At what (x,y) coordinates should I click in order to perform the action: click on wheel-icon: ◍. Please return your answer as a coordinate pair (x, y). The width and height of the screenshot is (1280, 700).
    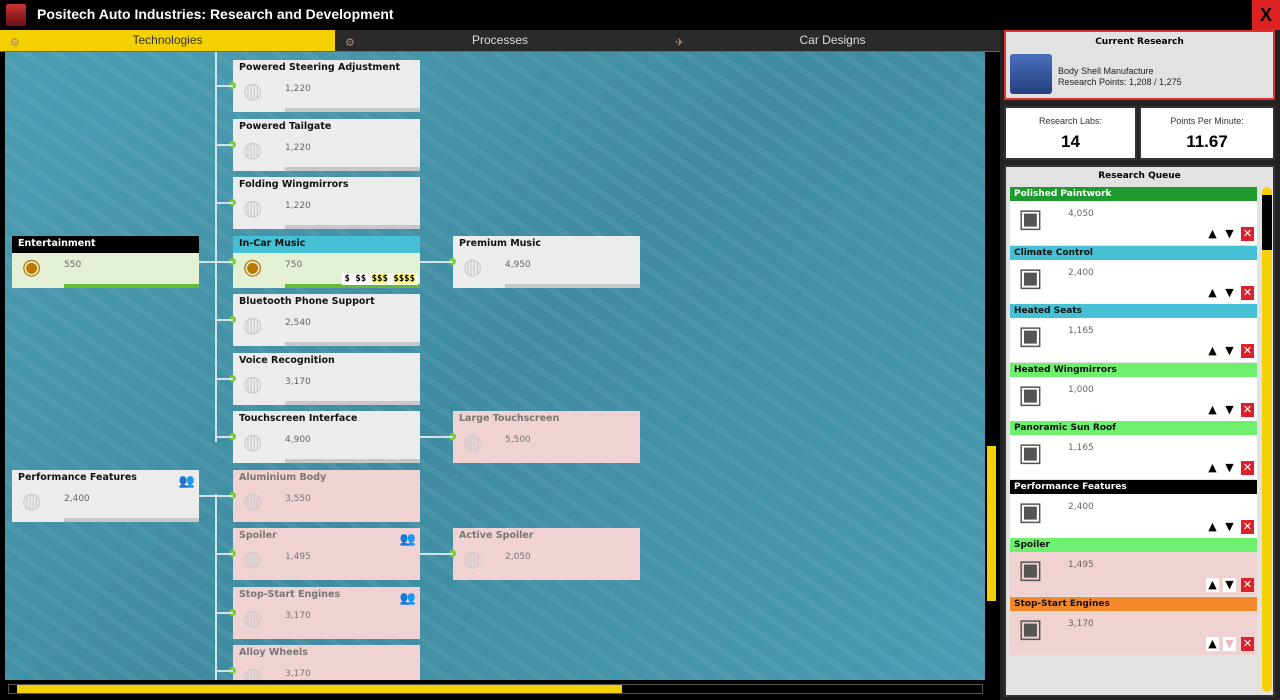
    Looking at the image, I should click on (253, 672).